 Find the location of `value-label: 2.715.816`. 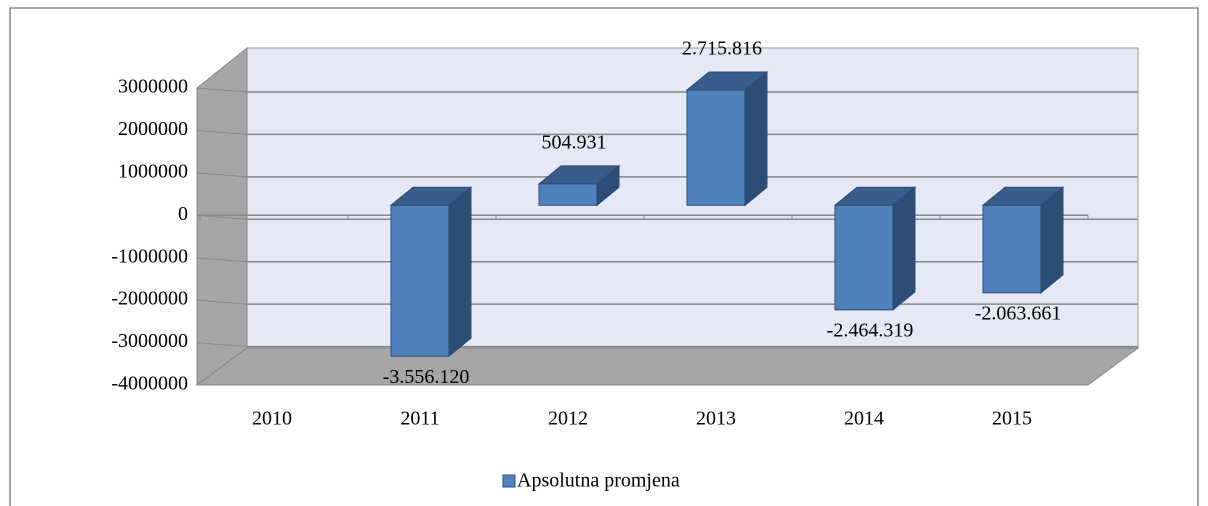

value-label: 2.715.816 is located at coordinates (722, 49).